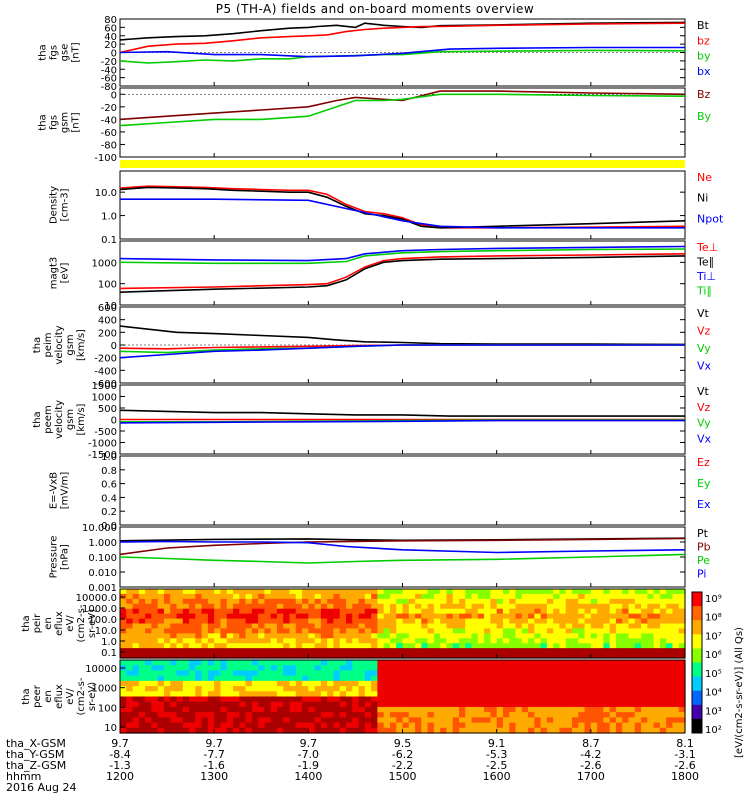 This screenshot has width=750, height=800. Describe the element at coordinates (109, 120) in the screenshot. I see `tick-label: -40` at that location.